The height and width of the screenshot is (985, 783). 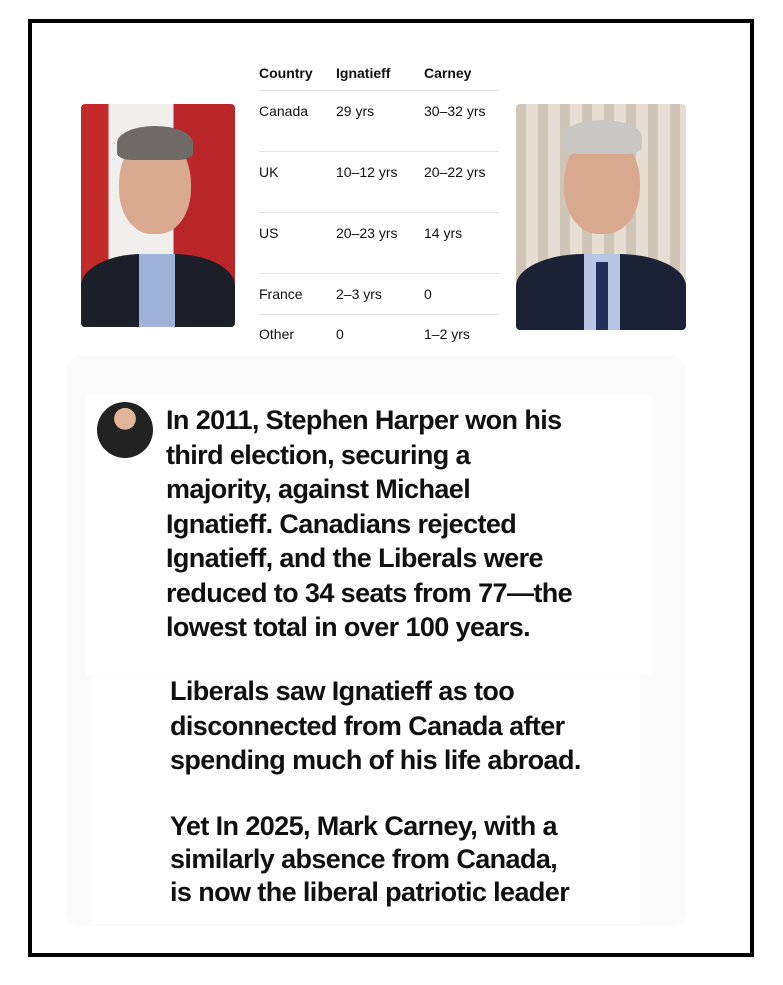 What do you see at coordinates (461, 294) in the screenshot?
I see `cell-carney: 0` at bounding box center [461, 294].